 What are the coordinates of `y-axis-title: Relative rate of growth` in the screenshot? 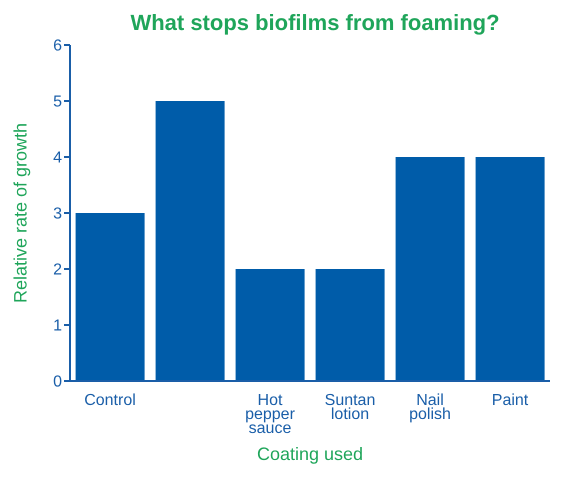 It's located at (20, 213).